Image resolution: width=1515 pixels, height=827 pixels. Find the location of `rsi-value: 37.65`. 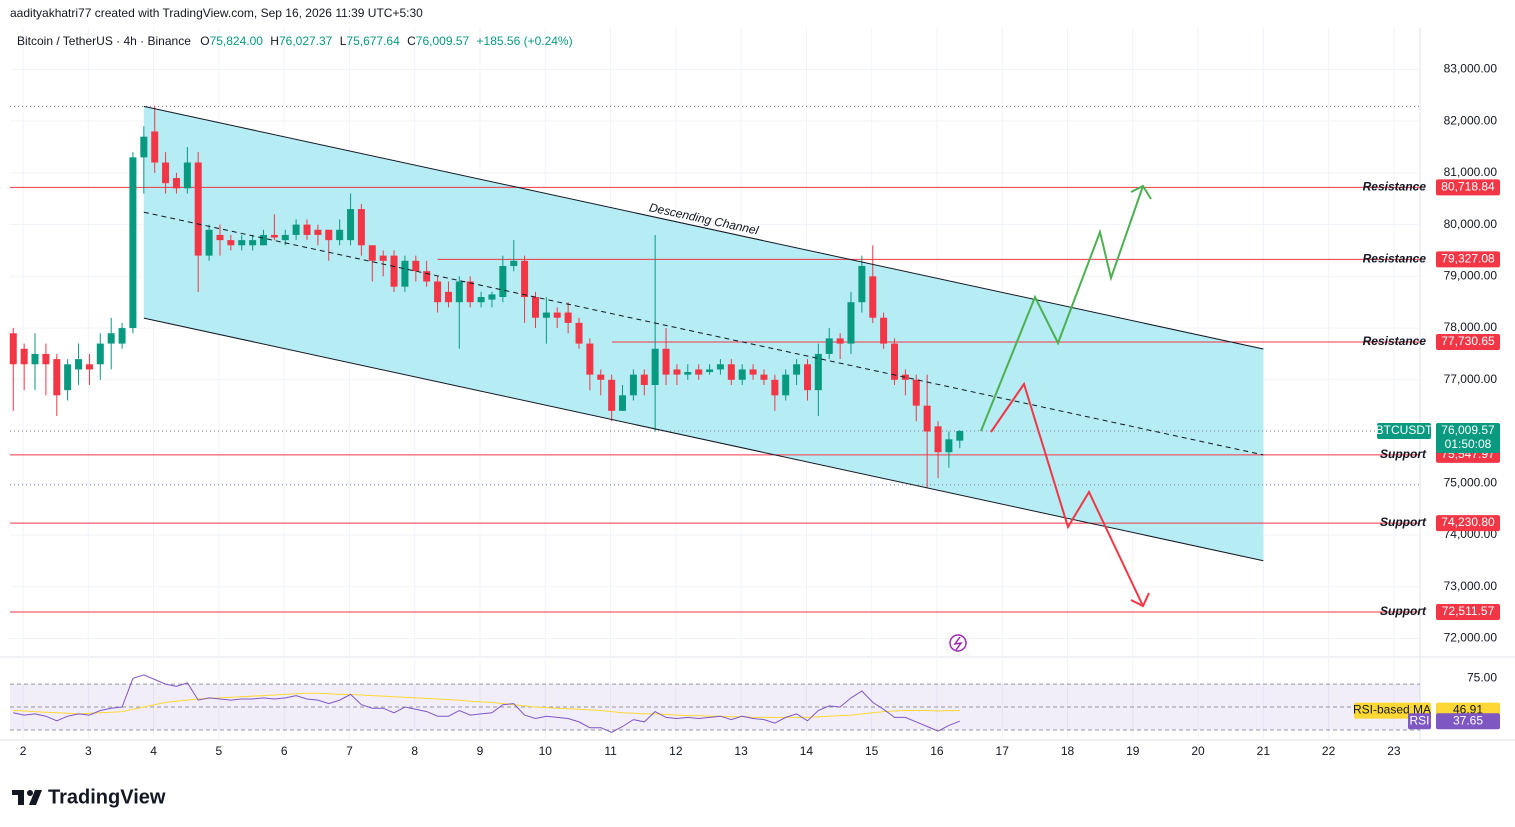

rsi-value: 37.65 is located at coordinates (1468, 720).